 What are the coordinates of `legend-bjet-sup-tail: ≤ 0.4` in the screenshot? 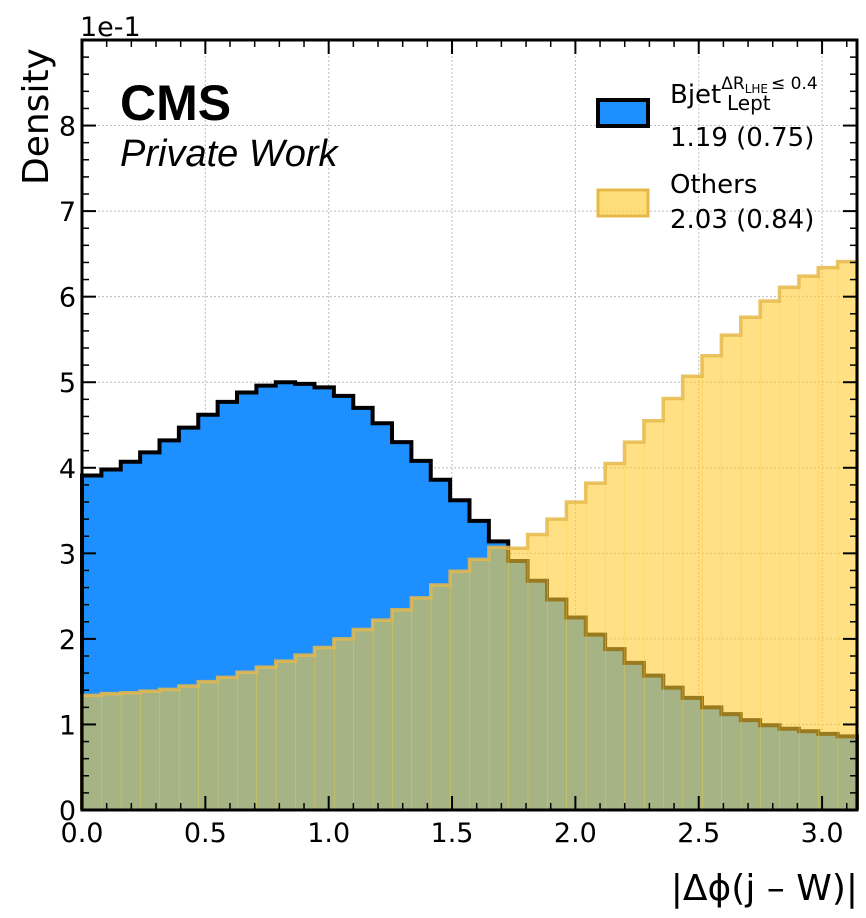 It's located at (794, 84).